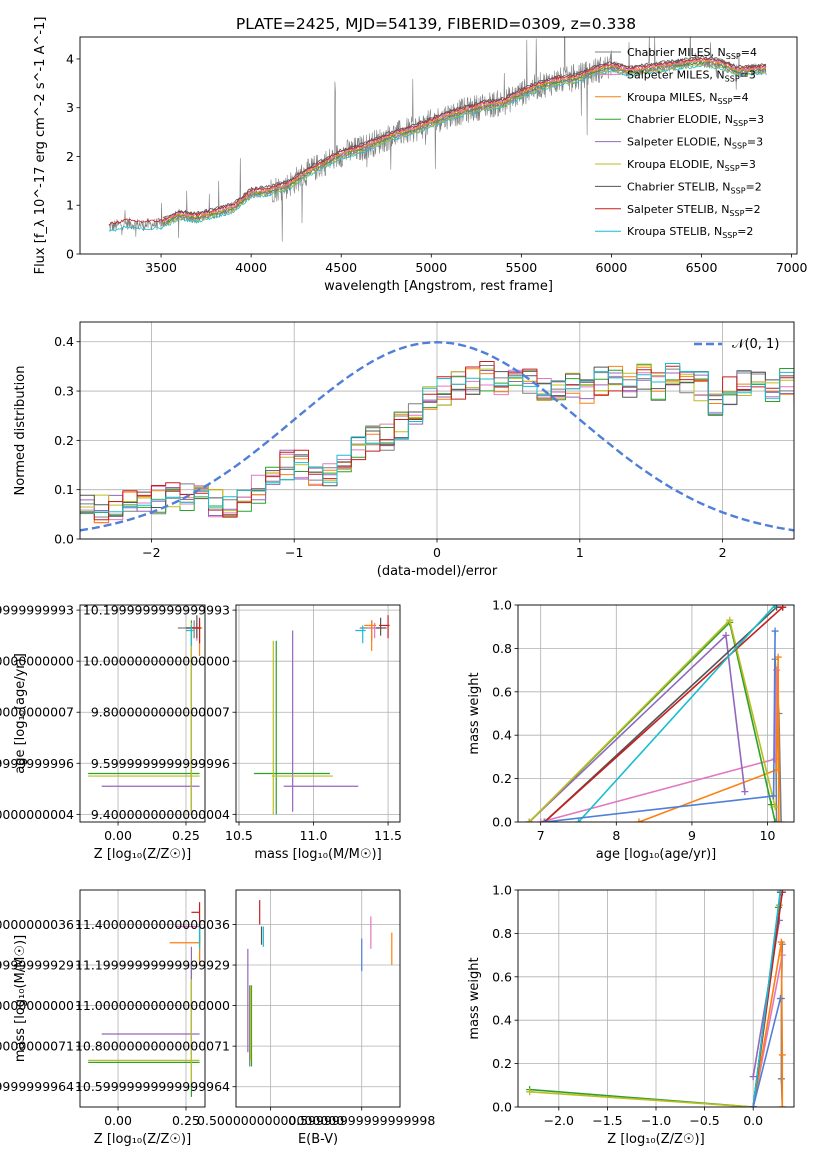 The height and width of the screenshot is (1170, 819). What do you see at coordinates (152, 1005) in the screenshot?
I see `y-tick-label: 11.00000000000000000` at bounding box center [152, 1005].